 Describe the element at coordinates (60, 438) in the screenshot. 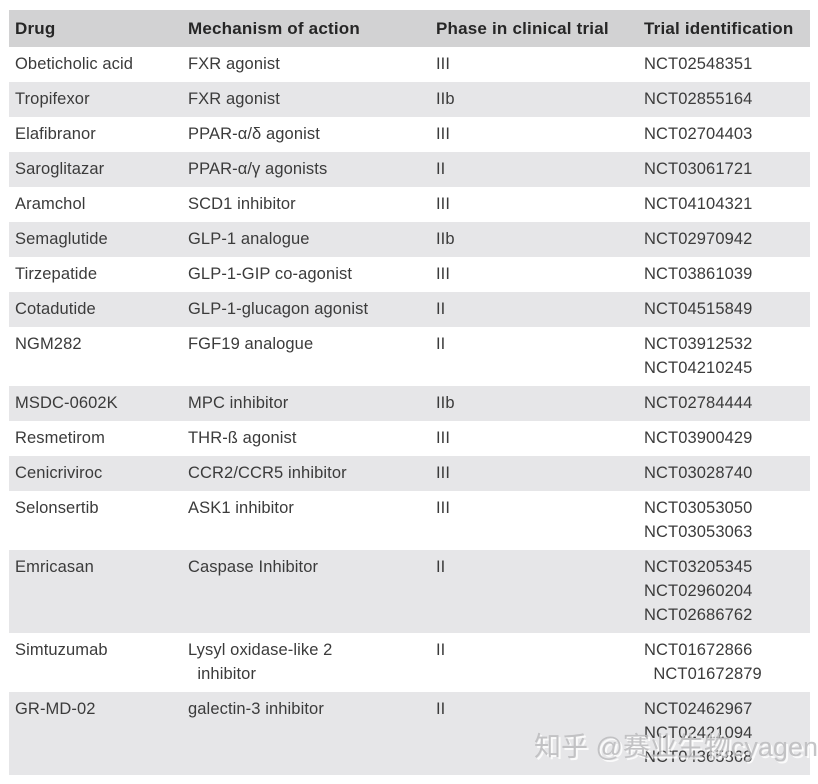

I see `drug-cell: Resmetirom` at that location.